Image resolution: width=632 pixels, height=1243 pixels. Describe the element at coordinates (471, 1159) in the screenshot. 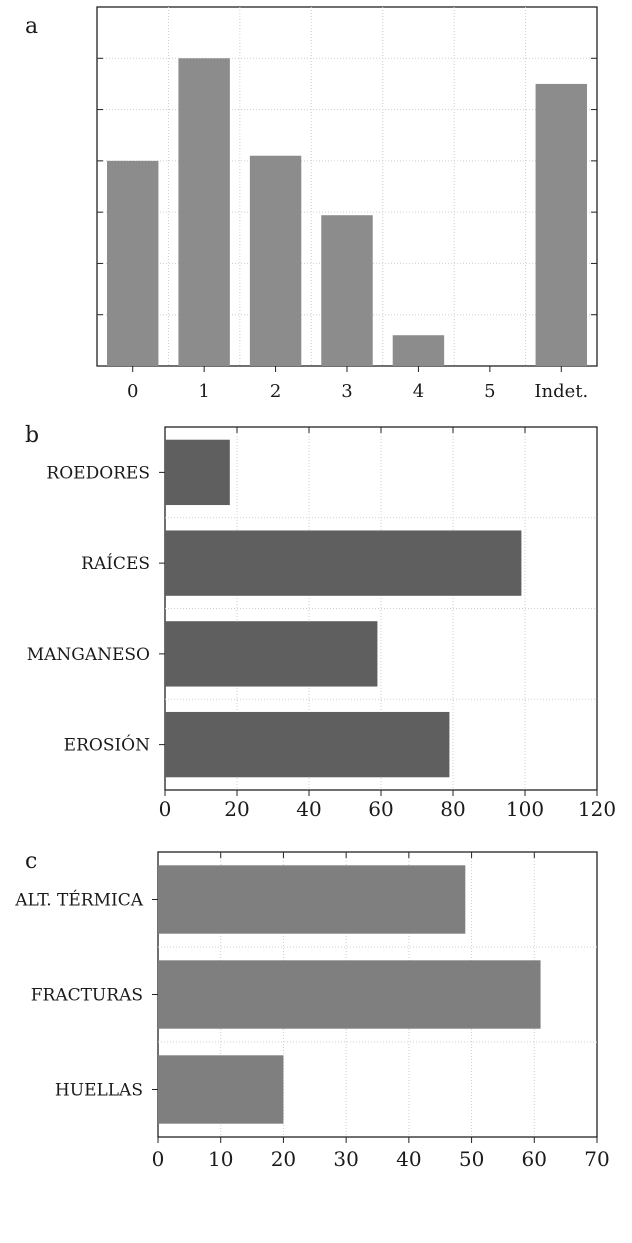

I see `tick-label-x: 50` at that location.